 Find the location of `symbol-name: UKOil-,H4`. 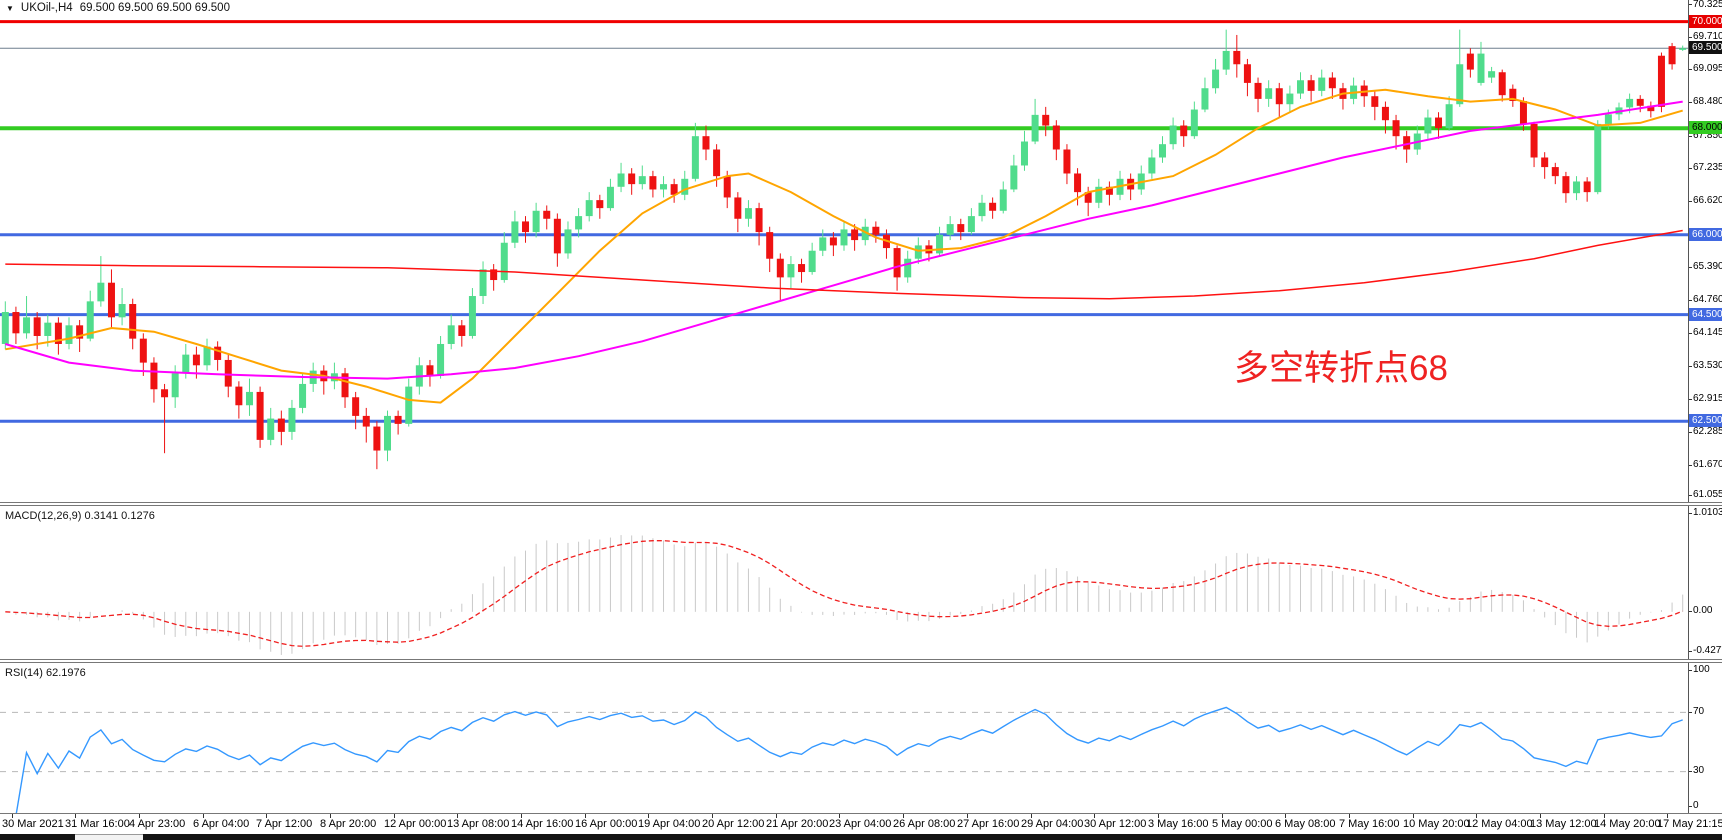

symbol-name: UKOil-,H4 is located at coordinates (46, 8).